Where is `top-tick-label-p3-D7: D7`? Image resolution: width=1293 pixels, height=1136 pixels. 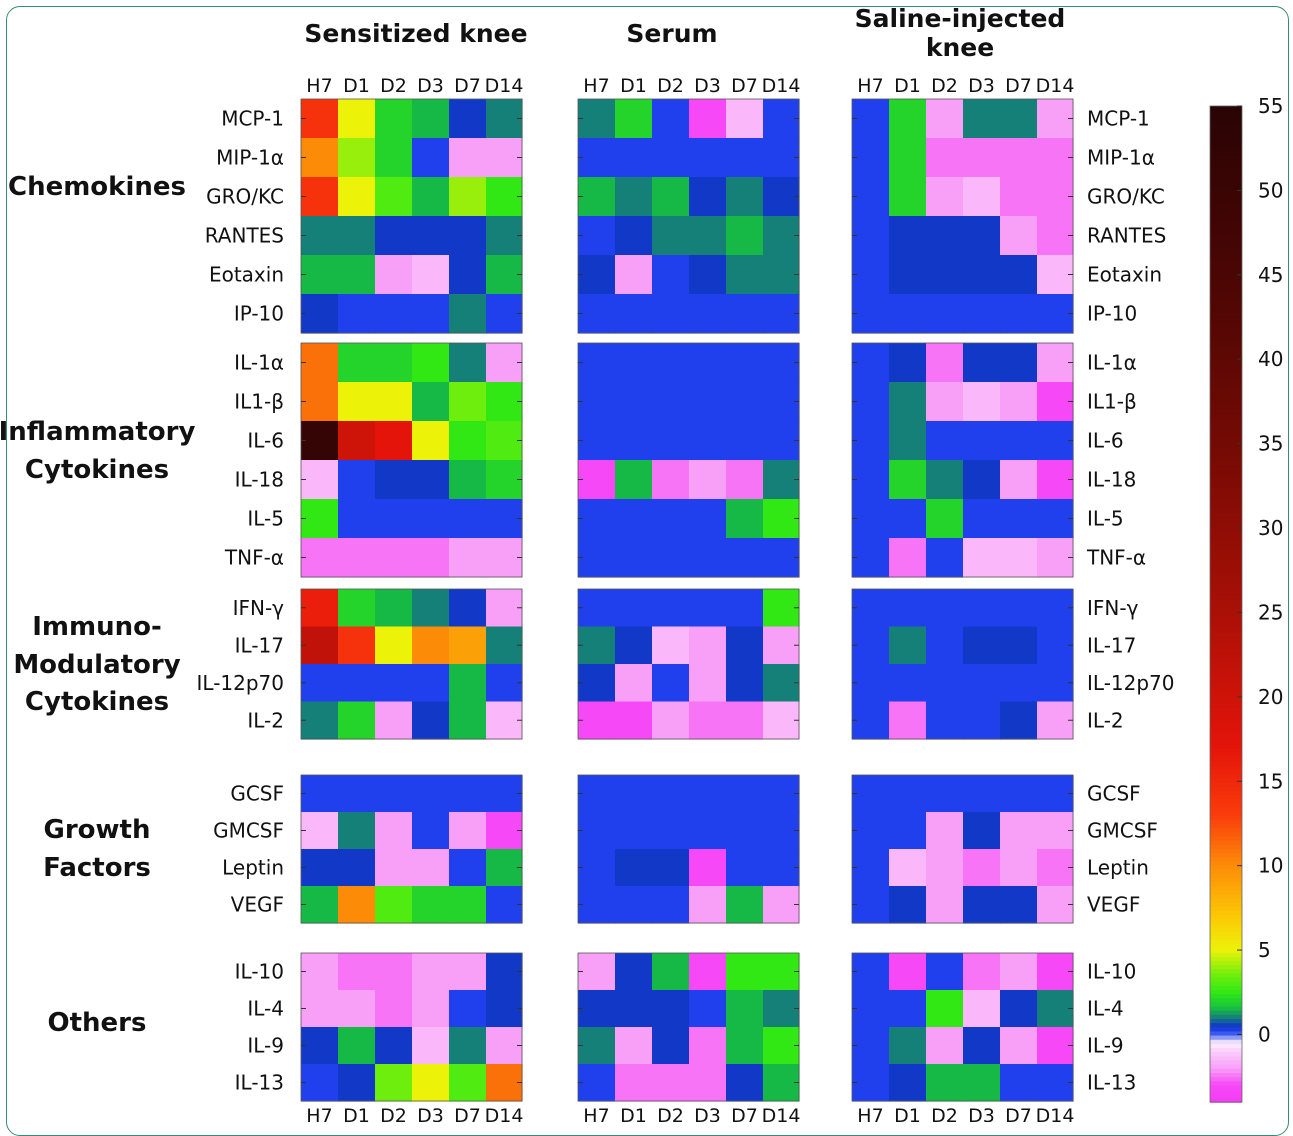 top-tick-label-p3-D7: D7 is located at coordinates (1018, 86).